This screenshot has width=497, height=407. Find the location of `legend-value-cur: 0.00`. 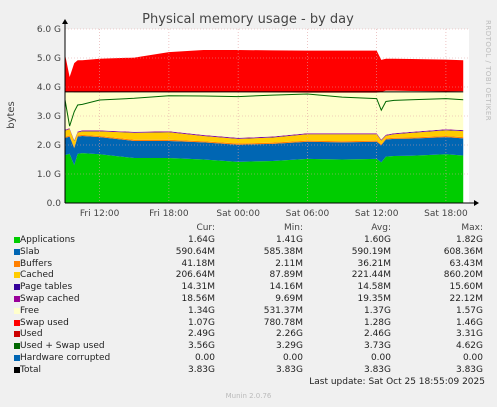

legend-value-cur: 0.00 is located at coordinates (204, 358).